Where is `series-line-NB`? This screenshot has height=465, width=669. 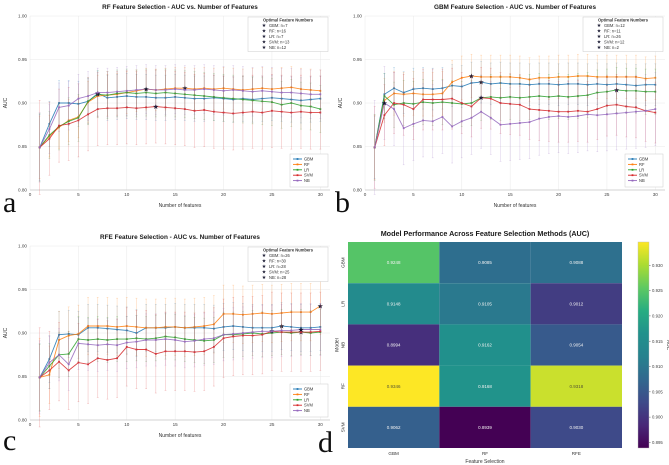 series-line-NB is located at coordinates (180, 118).